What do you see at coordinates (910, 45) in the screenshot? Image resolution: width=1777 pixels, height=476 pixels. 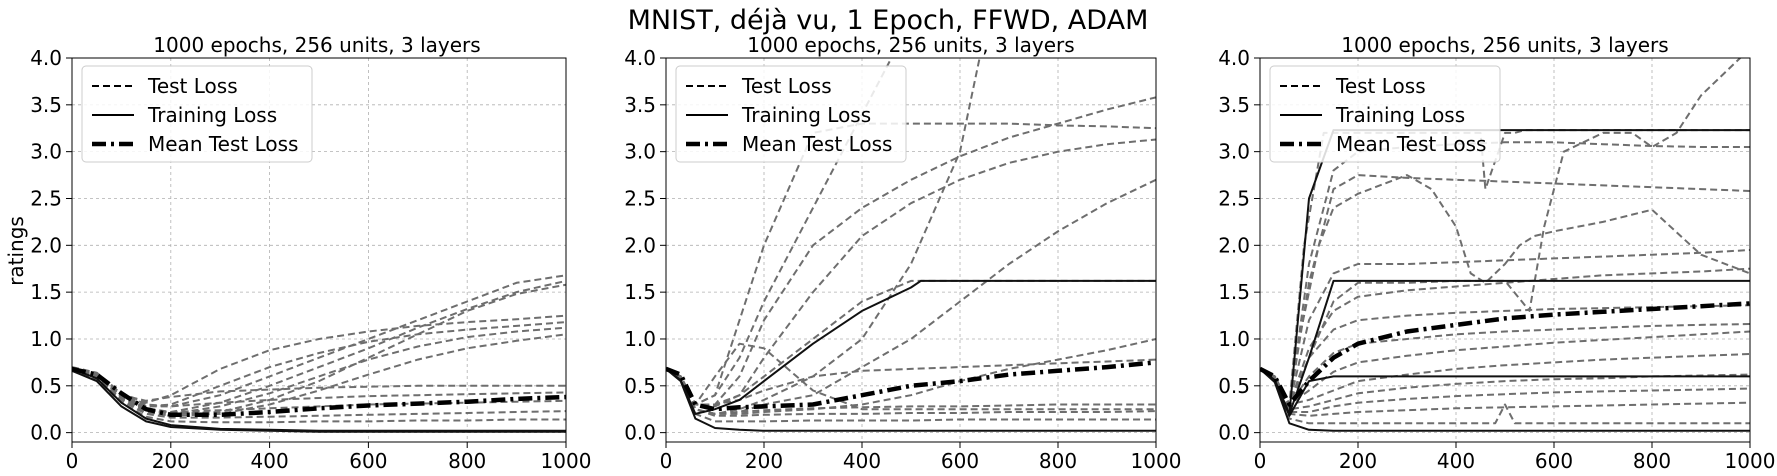 I see `subplot-2-title: 1000 epochs, 256 units, 3 layers` at bounding box center [910, 45].